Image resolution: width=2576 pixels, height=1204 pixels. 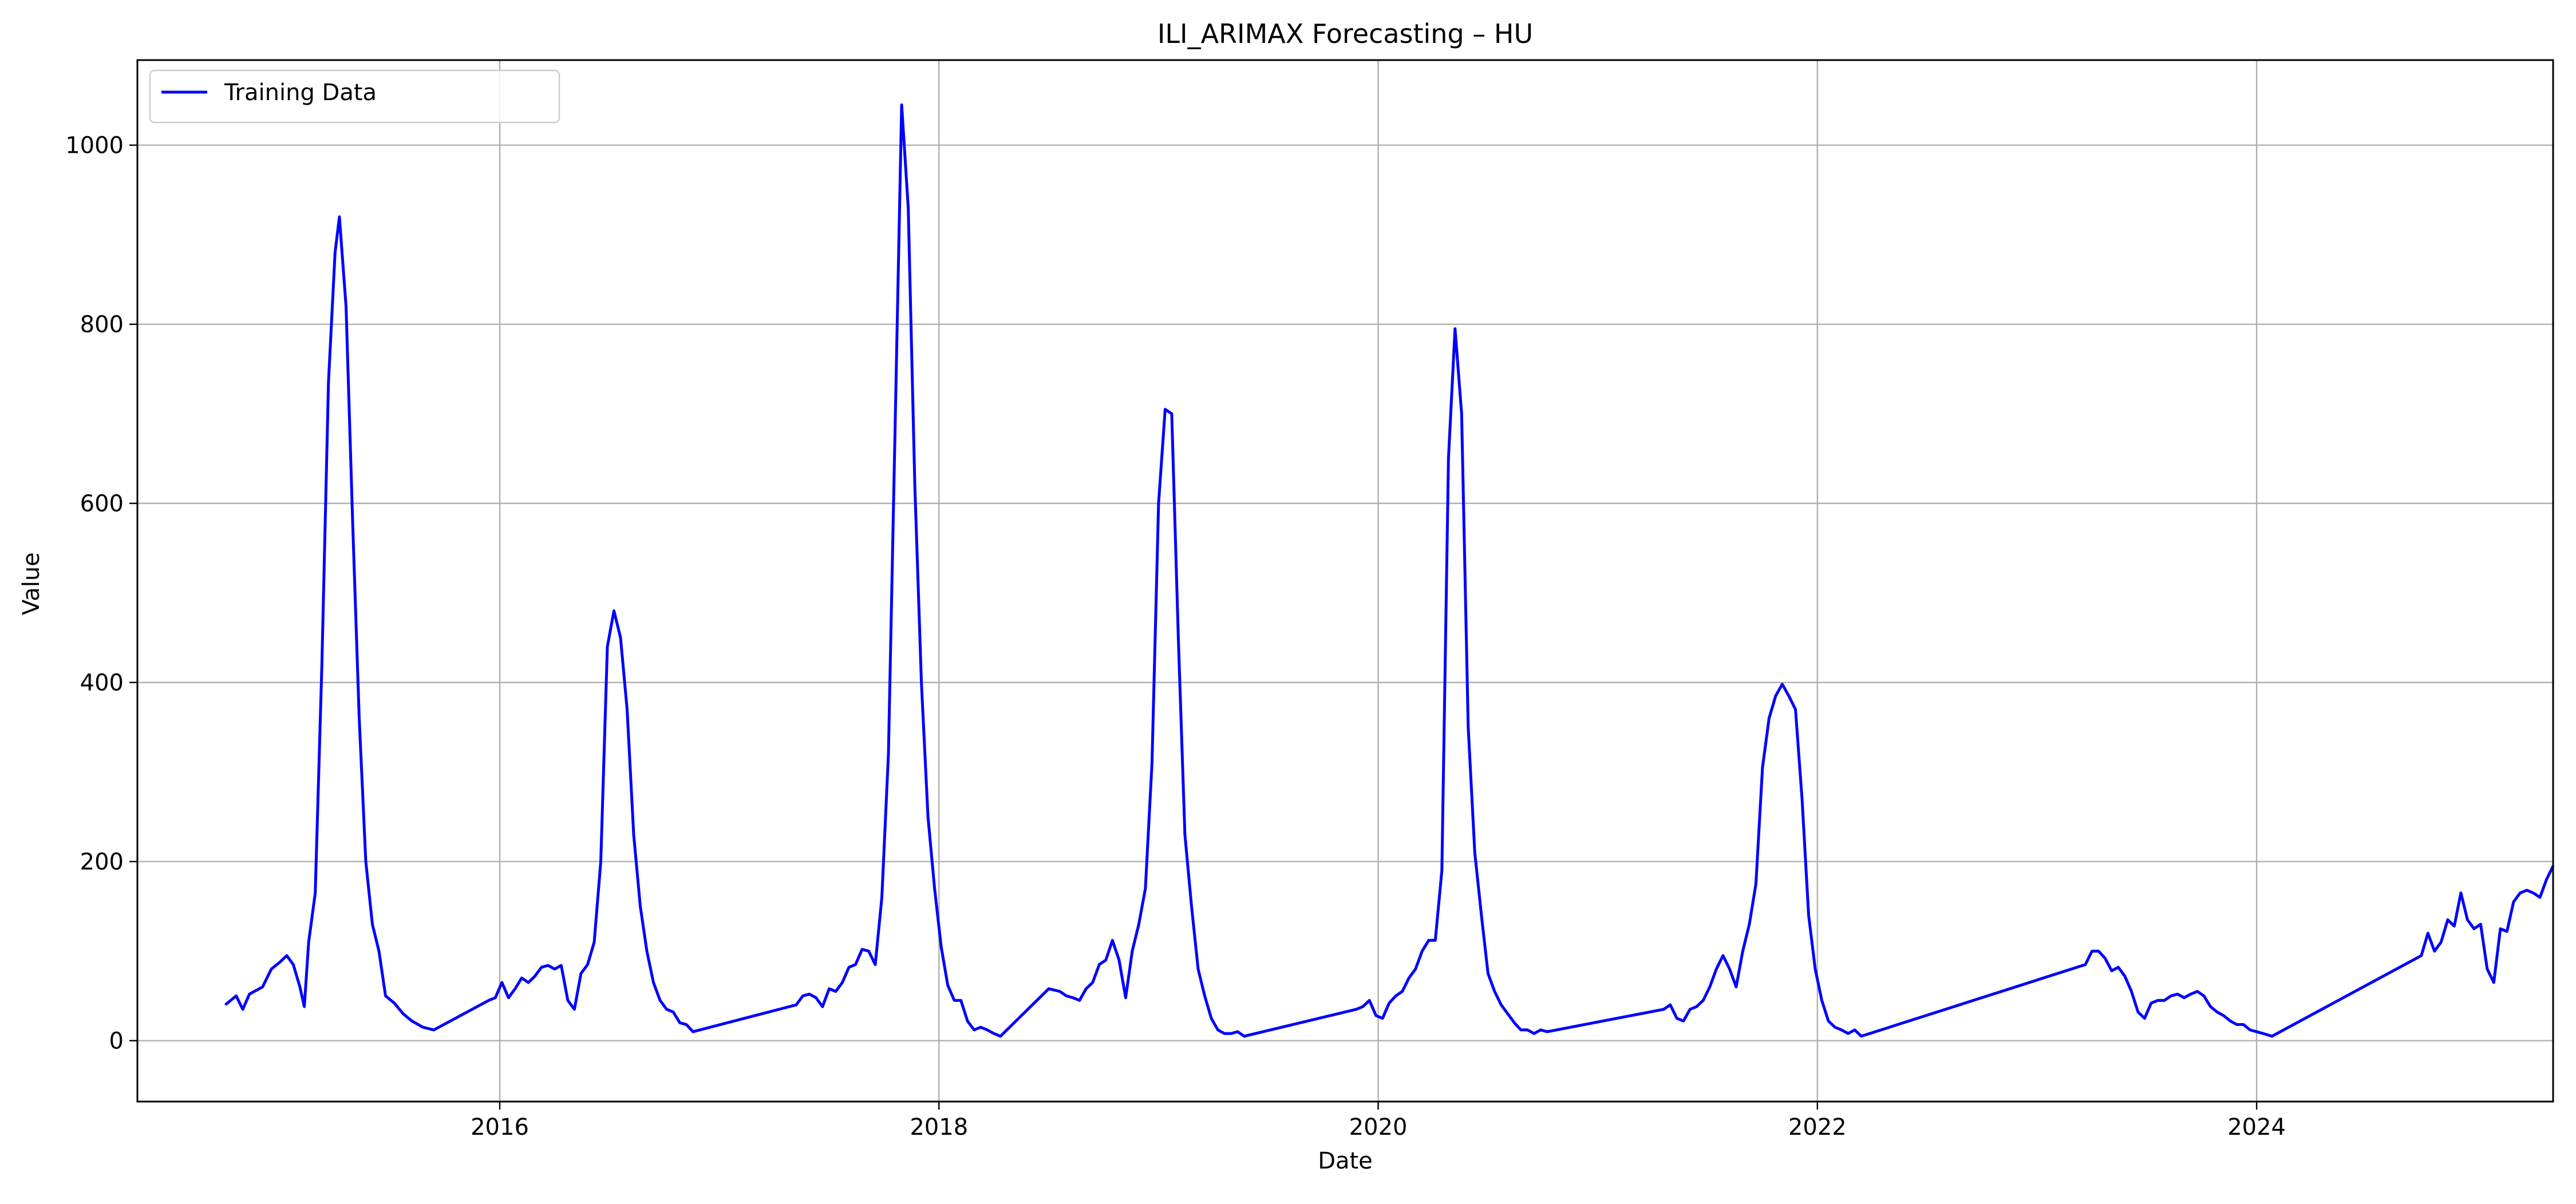 What do you see at coordinates (500, 1127) in the screenshot?
I see `x-tick-label: 2016` at bounding box center [500, 1127].